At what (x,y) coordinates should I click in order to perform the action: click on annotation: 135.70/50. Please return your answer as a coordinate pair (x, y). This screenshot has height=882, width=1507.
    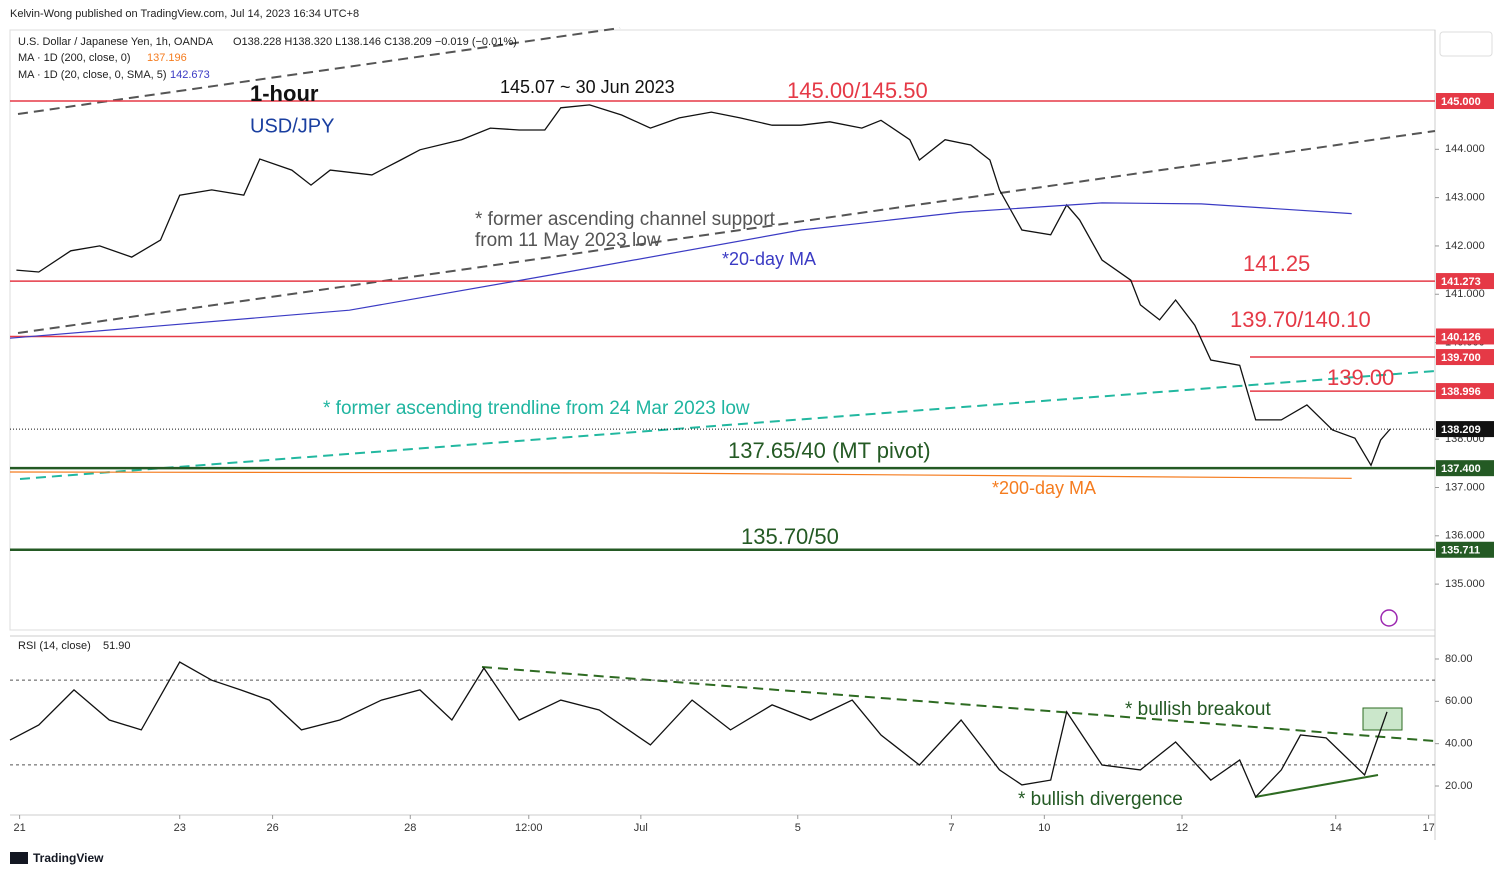
    Looking at the image, I should click on (790, 536).